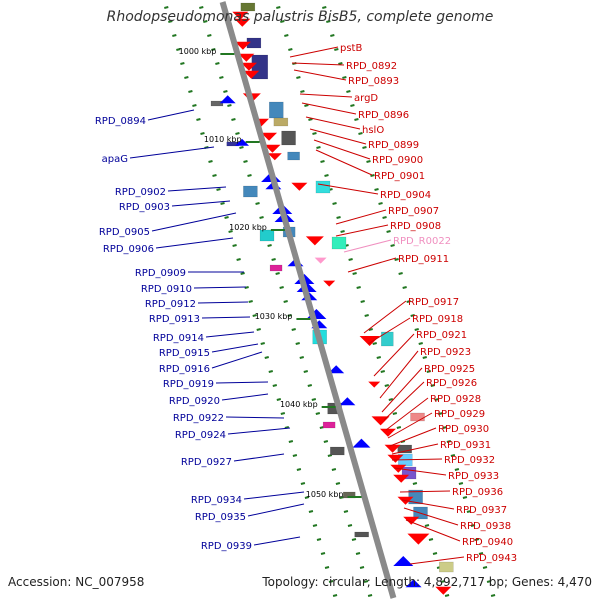 This screenshot has height=600, width=600. I want to click on gene-label: RPD_0894, so click(120, 121).